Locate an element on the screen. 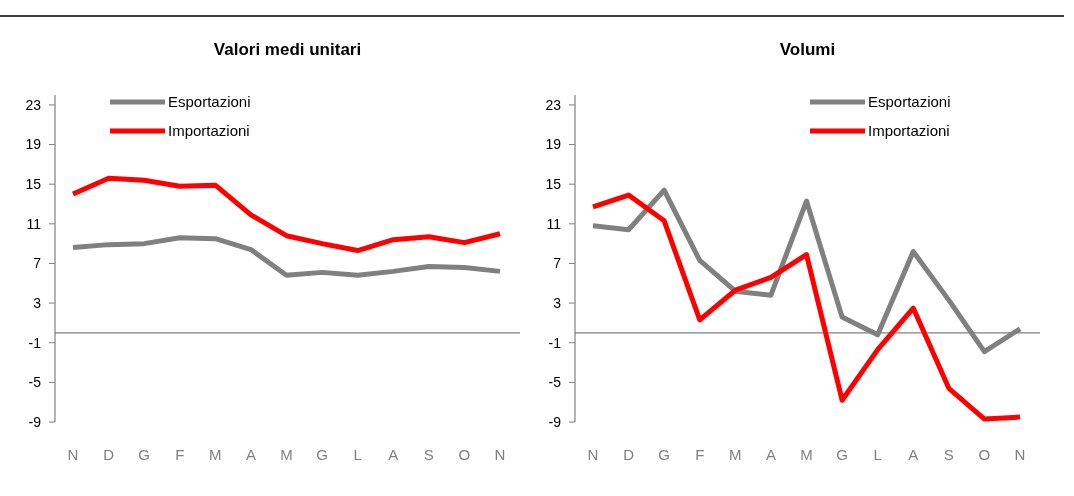  chart-title: Volumi is located at coordinates (807, 49).